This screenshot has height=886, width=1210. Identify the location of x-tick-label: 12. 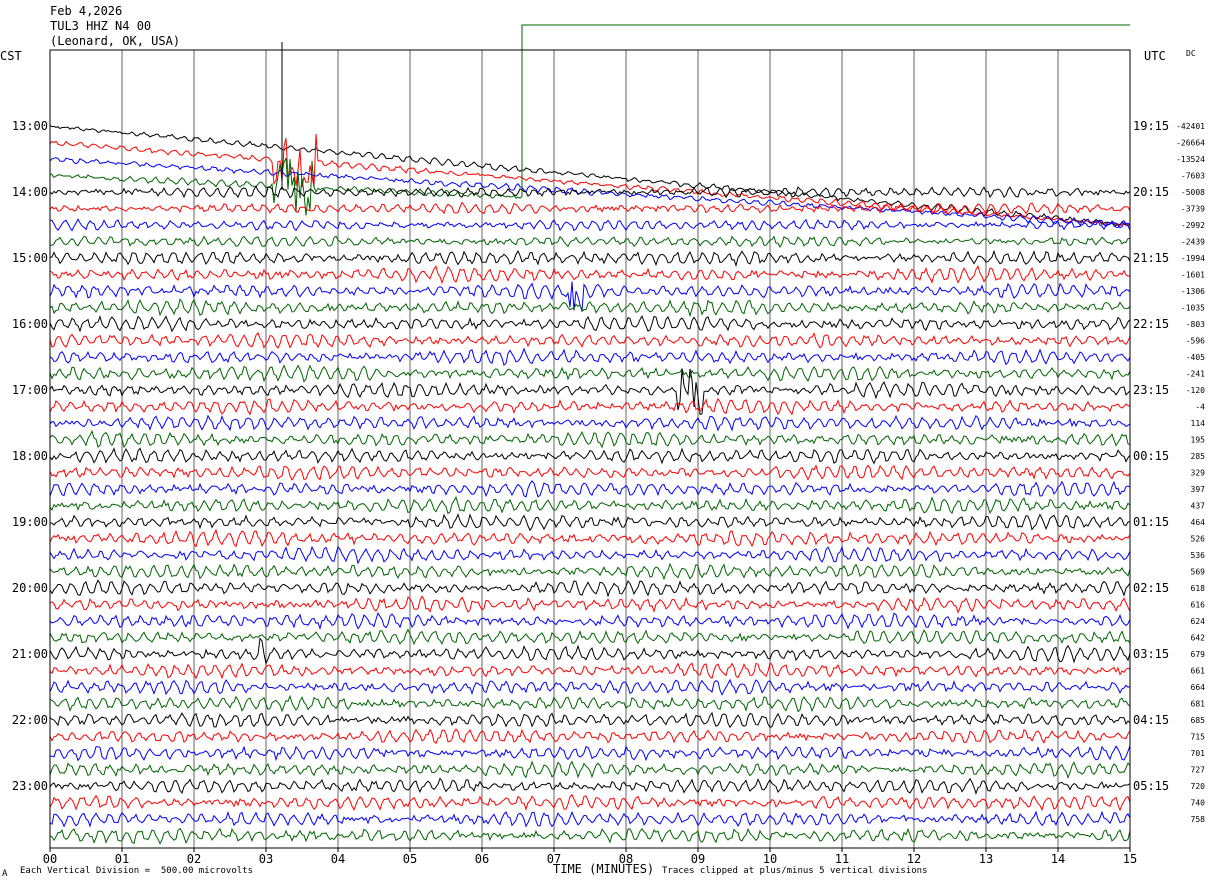
(914, 859).